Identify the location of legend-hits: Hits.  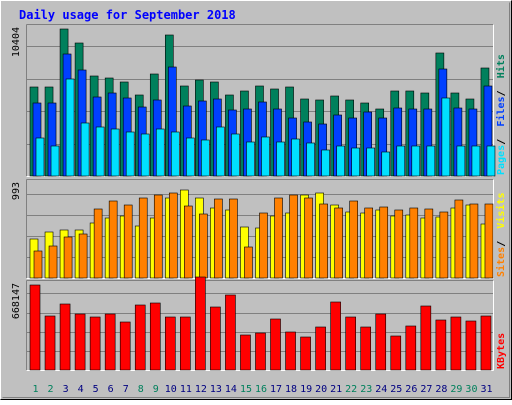
(501, 66).